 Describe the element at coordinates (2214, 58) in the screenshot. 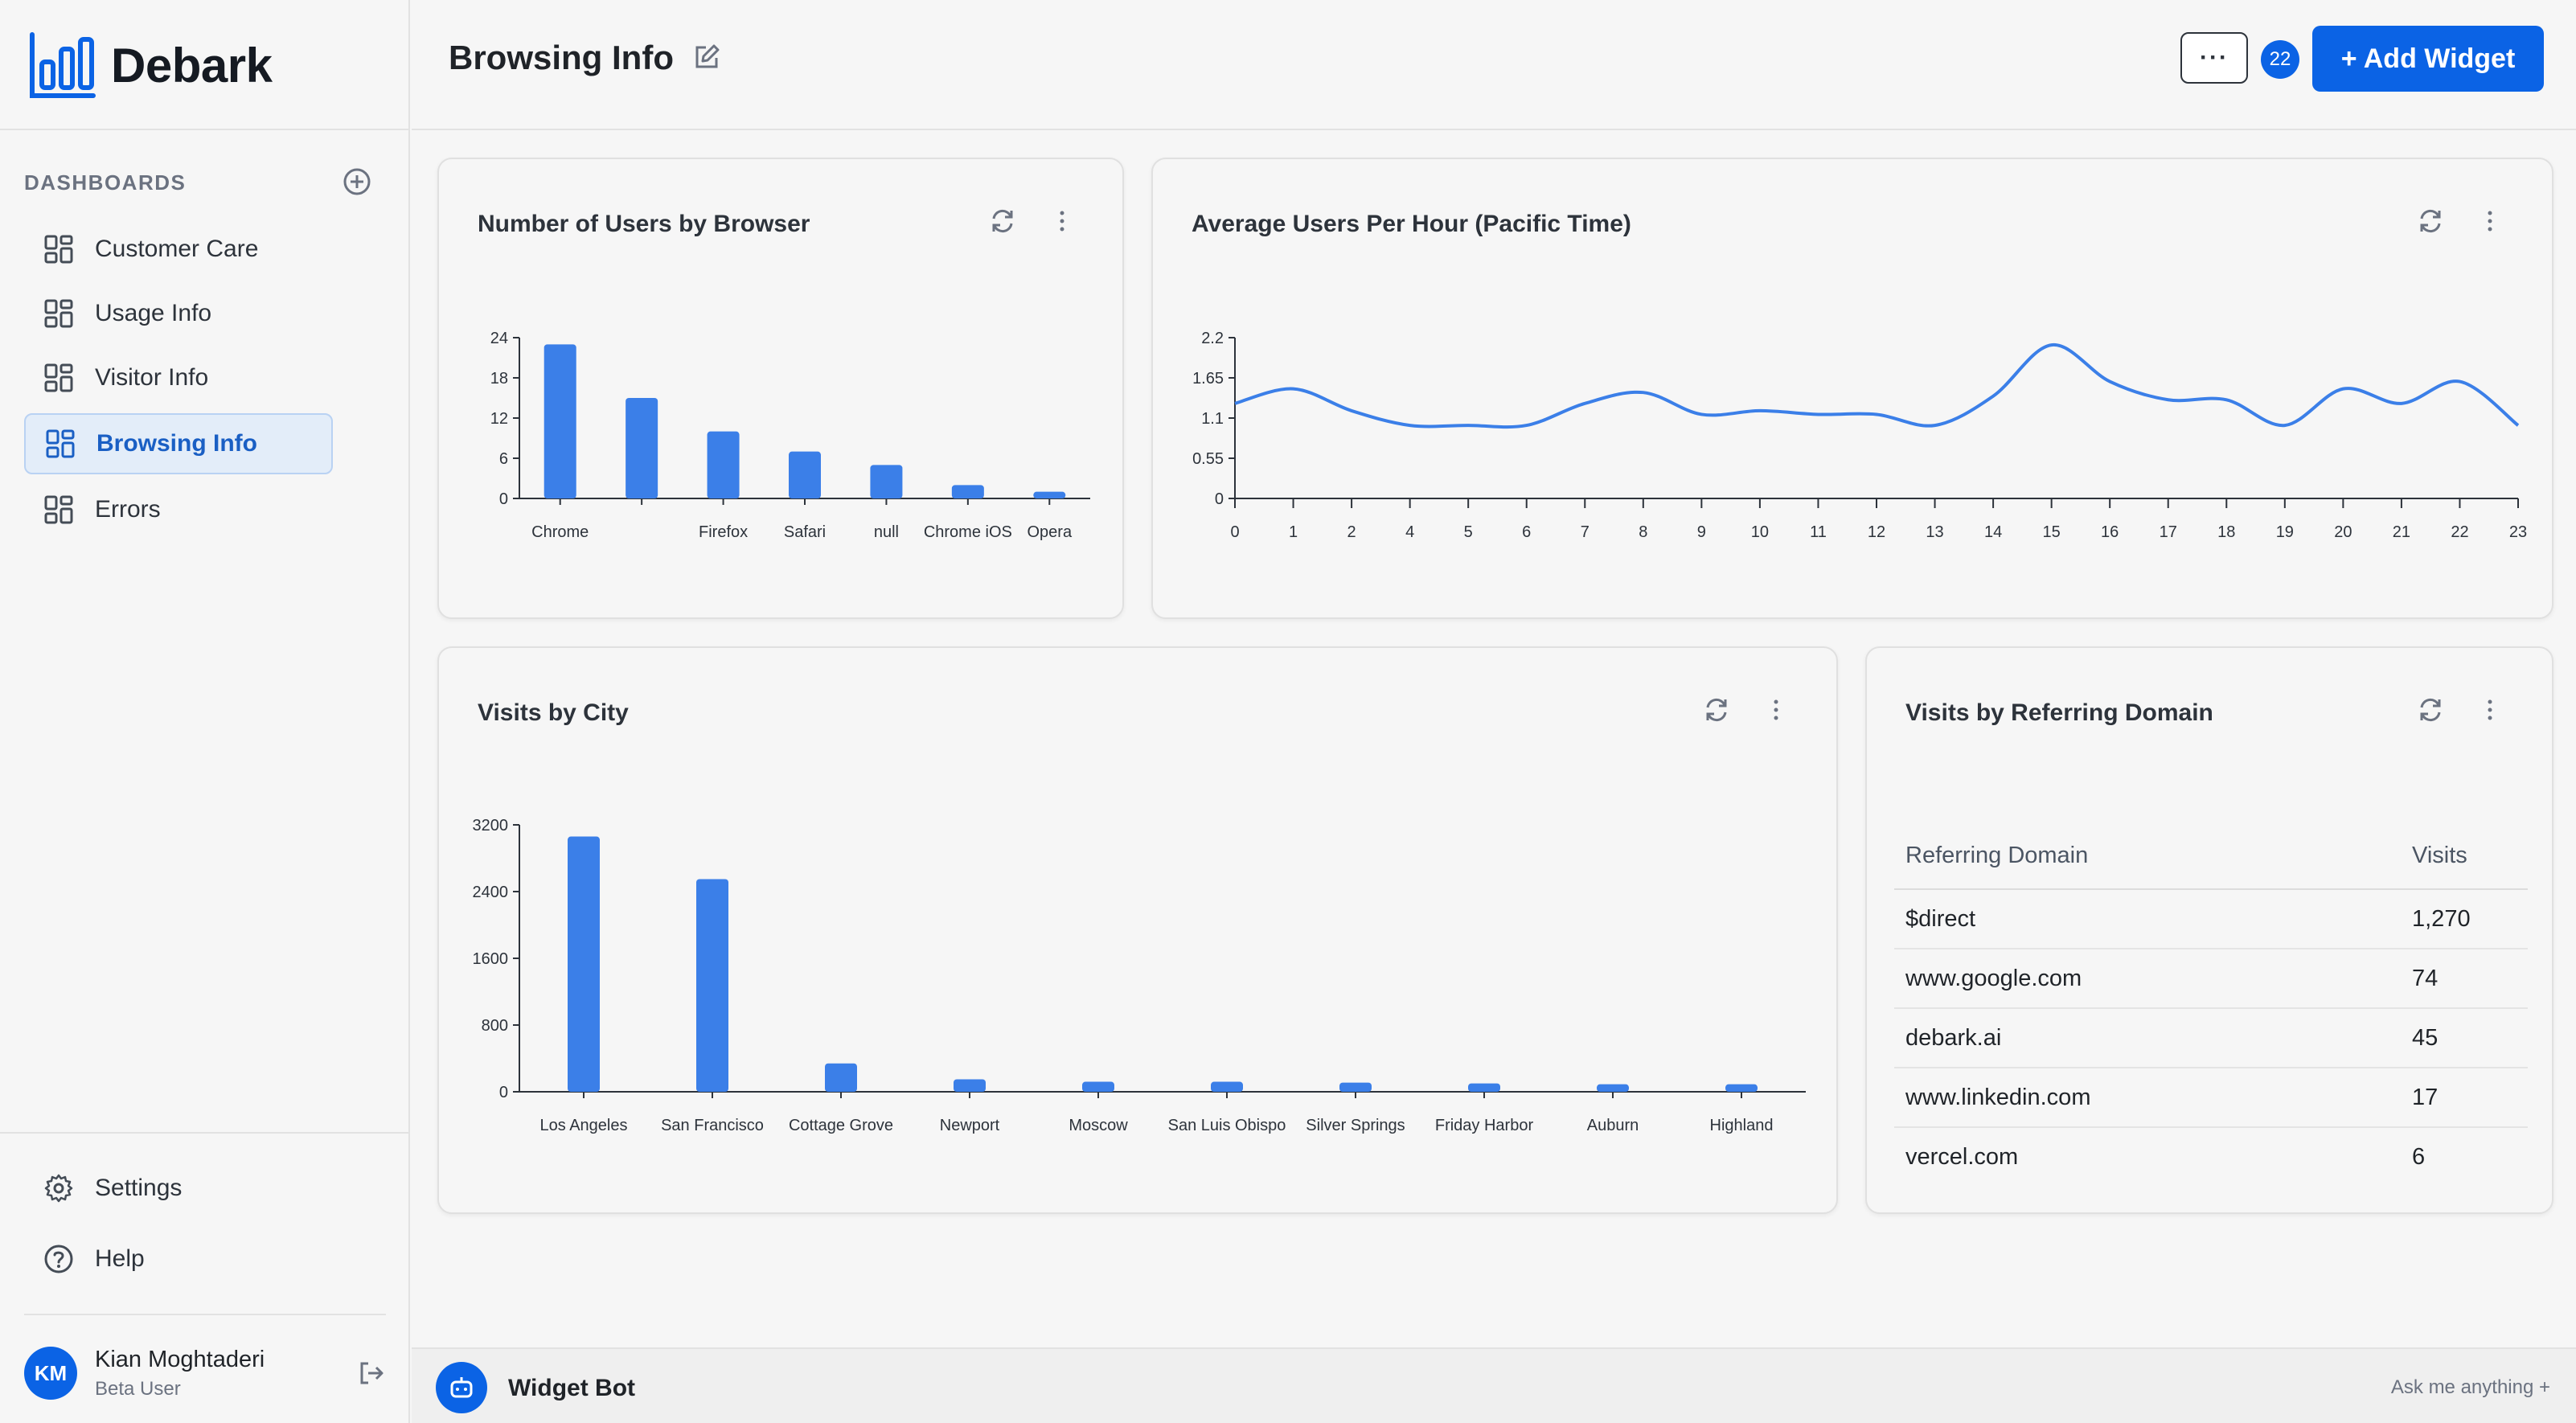

I see `more-options-button: ···` at that location.